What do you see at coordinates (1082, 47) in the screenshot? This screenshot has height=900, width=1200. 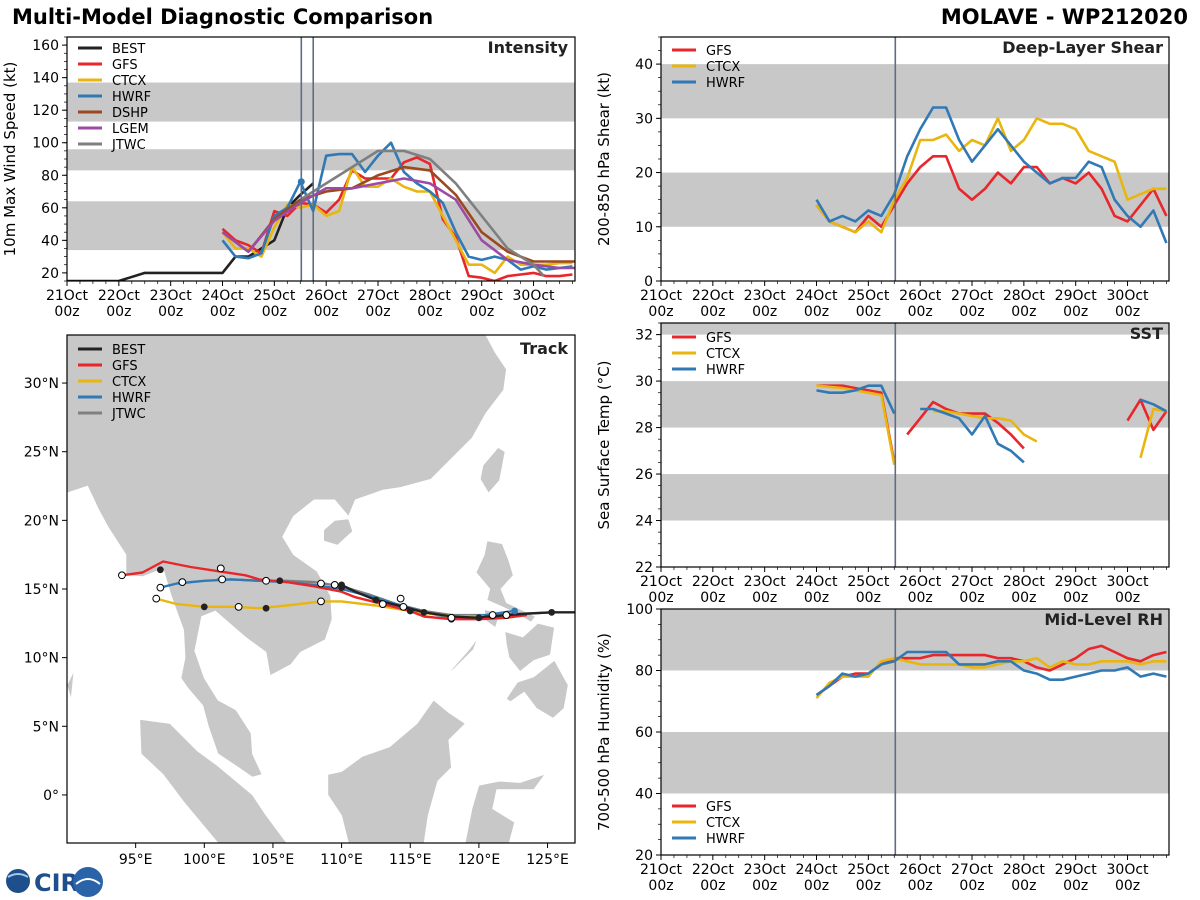 I see `panel-title: Deep-Layer Shear` at bounding box center [1082, 47].